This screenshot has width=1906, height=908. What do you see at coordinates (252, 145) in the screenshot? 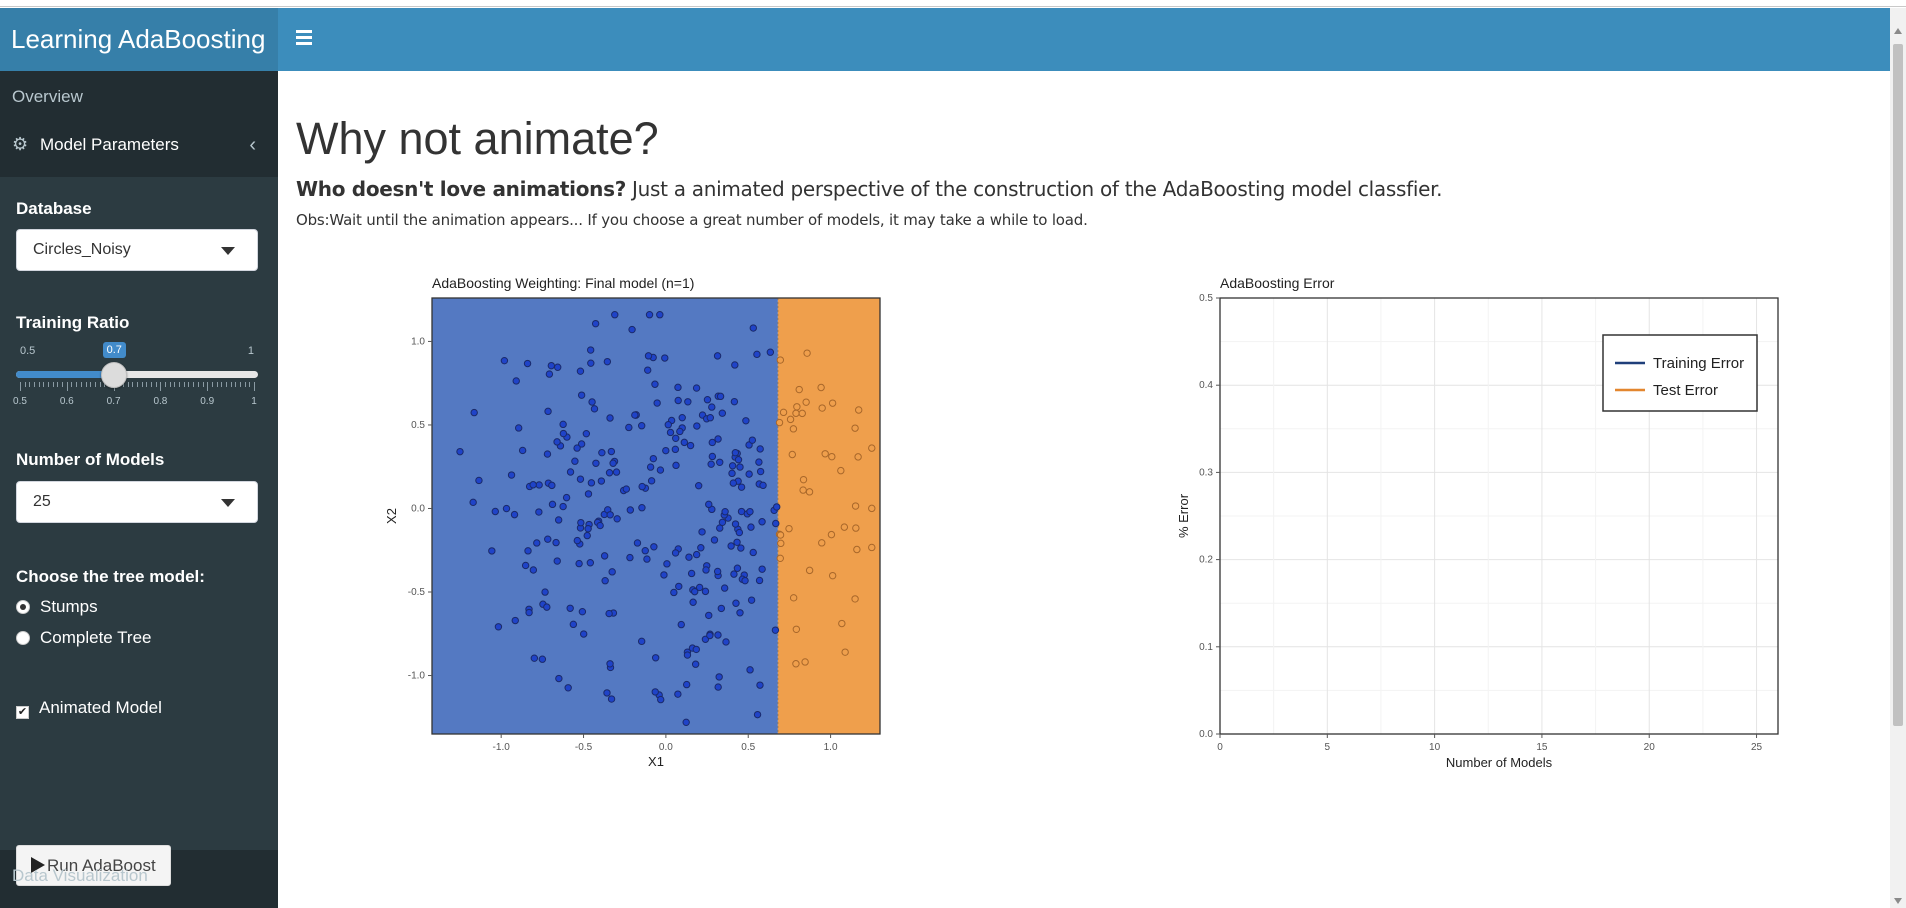
I see `chevron-left-icon: ‹` at bounding box center [252, 145].